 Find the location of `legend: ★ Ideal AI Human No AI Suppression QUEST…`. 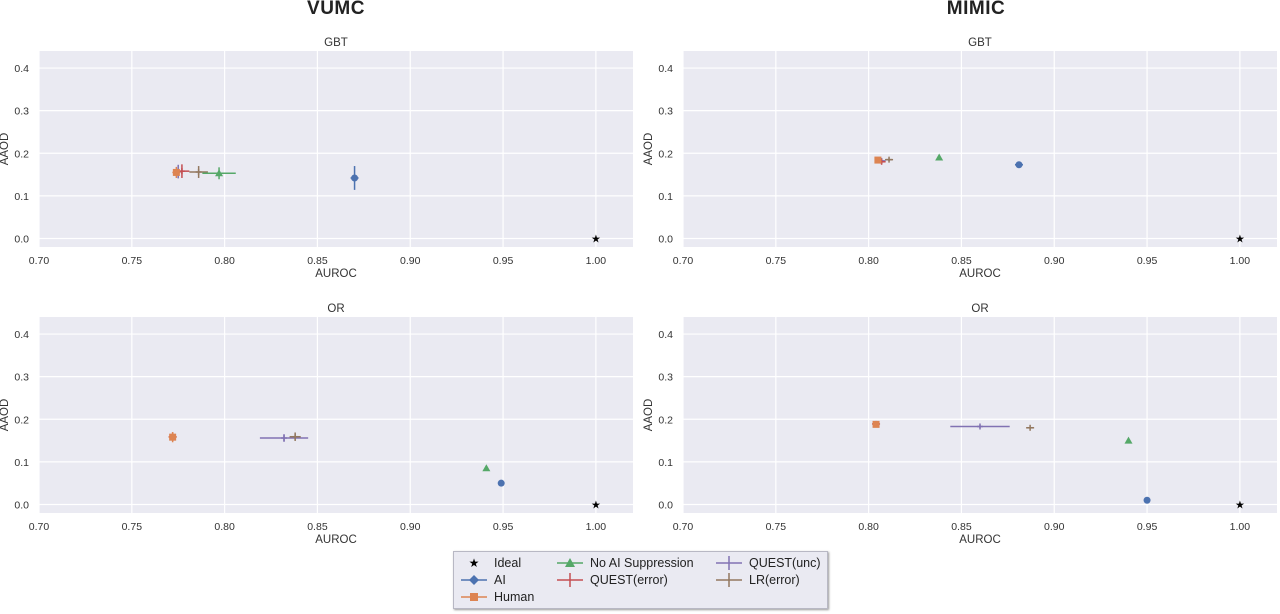

legend: ★ Ideal AI Human No AI Suppression QUEST… is located at coordinates (640, 580).